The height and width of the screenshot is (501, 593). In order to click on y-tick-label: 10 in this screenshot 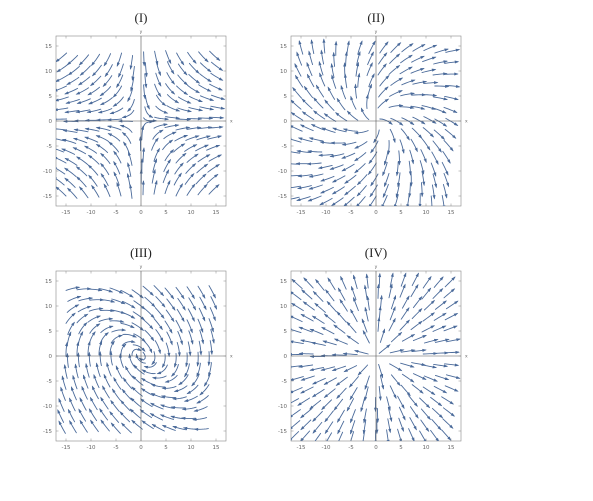, I will do `click(283, 72)`.